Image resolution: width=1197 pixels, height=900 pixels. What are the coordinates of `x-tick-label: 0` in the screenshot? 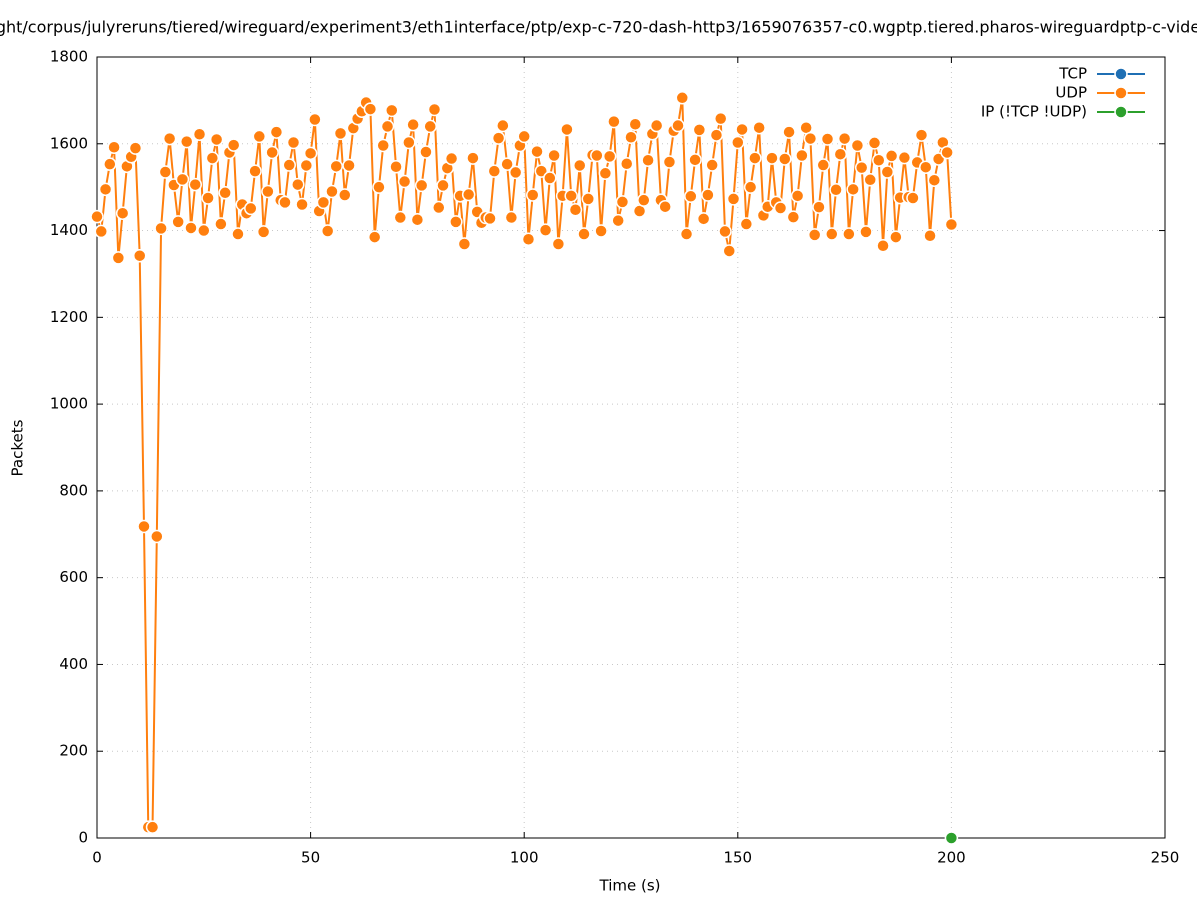 It's located at (97, 858).